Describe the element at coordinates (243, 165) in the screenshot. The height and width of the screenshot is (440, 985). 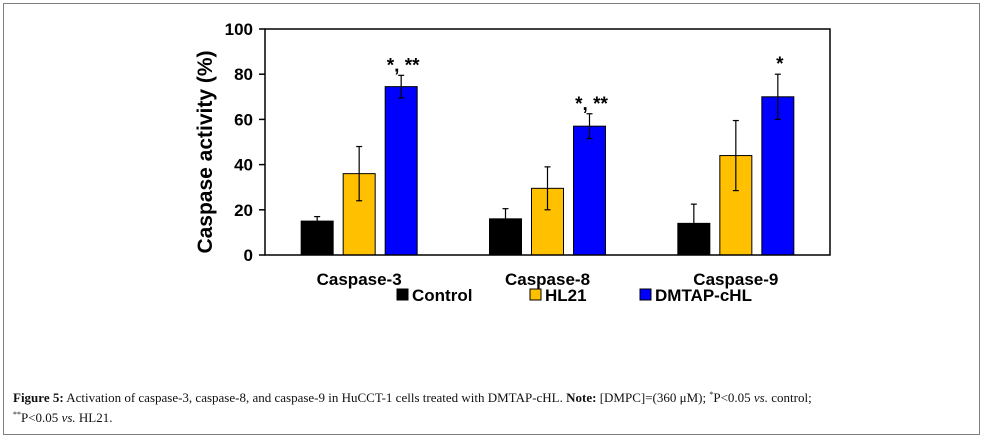
I see `y-tick-label: 40` at that location.